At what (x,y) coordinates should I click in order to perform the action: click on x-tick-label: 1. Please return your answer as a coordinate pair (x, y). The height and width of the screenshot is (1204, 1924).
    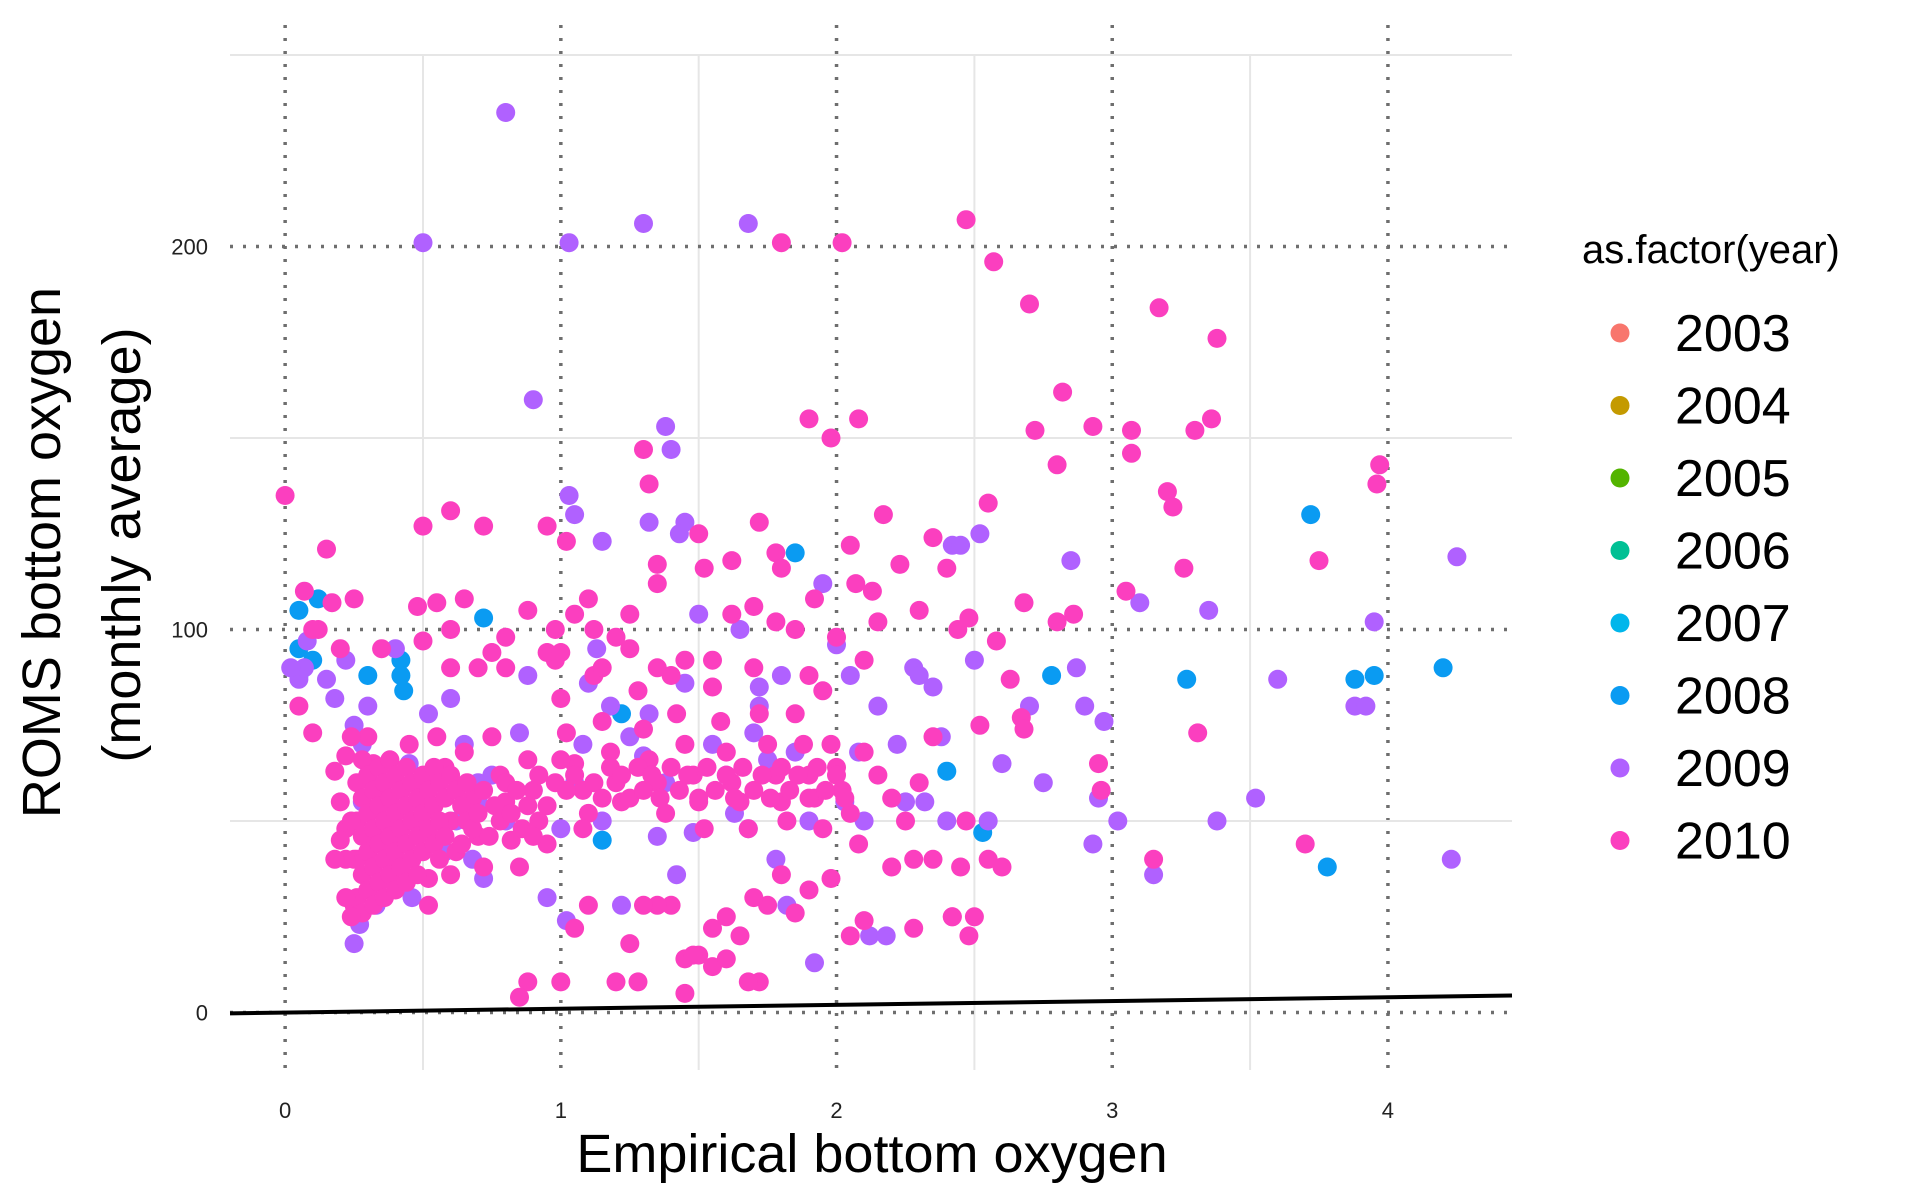
    Looking at the image, I should click on (561, 1110).